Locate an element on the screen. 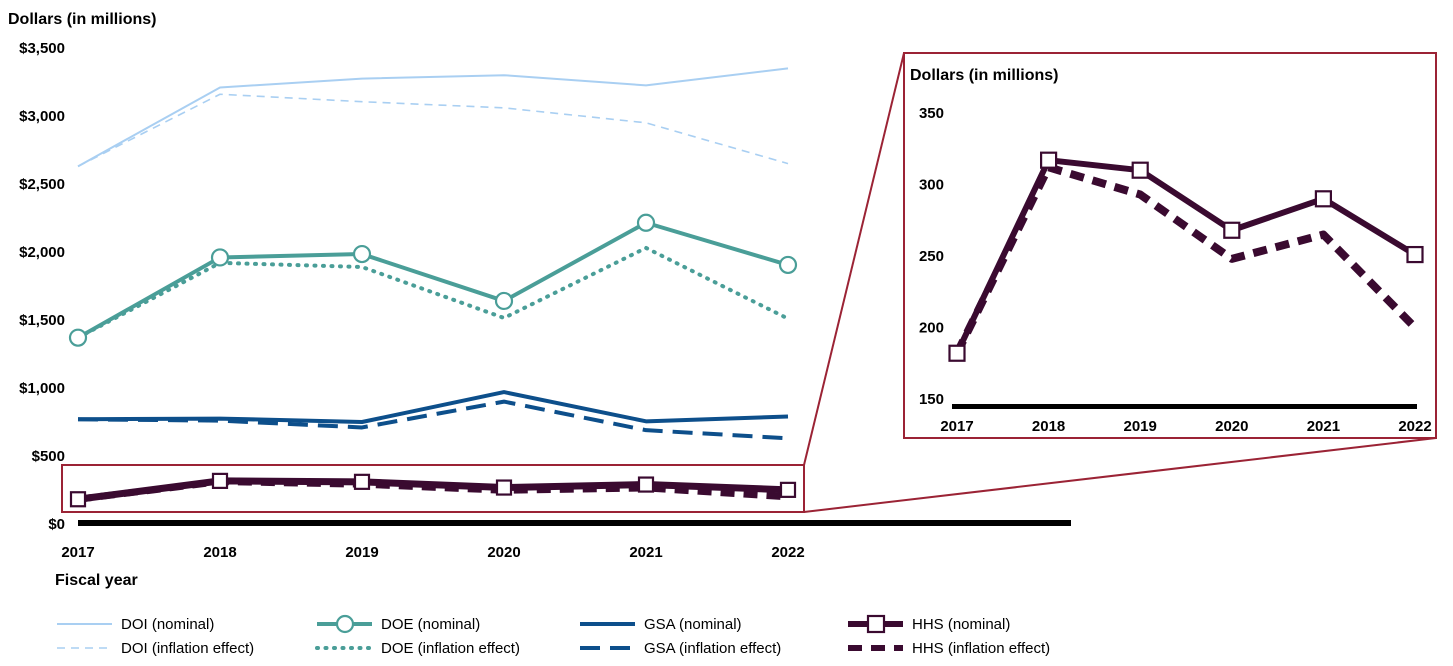  zoom-highlight-box is located at coordinates (433, 488).